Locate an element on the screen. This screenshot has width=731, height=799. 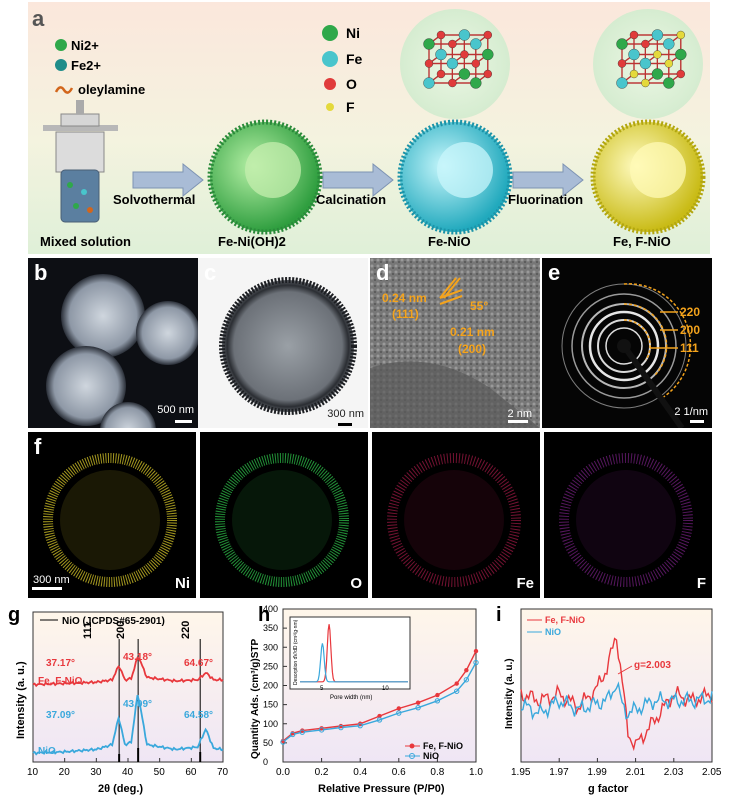
step-calcination: Calcination is located at coordinates (351, 199).